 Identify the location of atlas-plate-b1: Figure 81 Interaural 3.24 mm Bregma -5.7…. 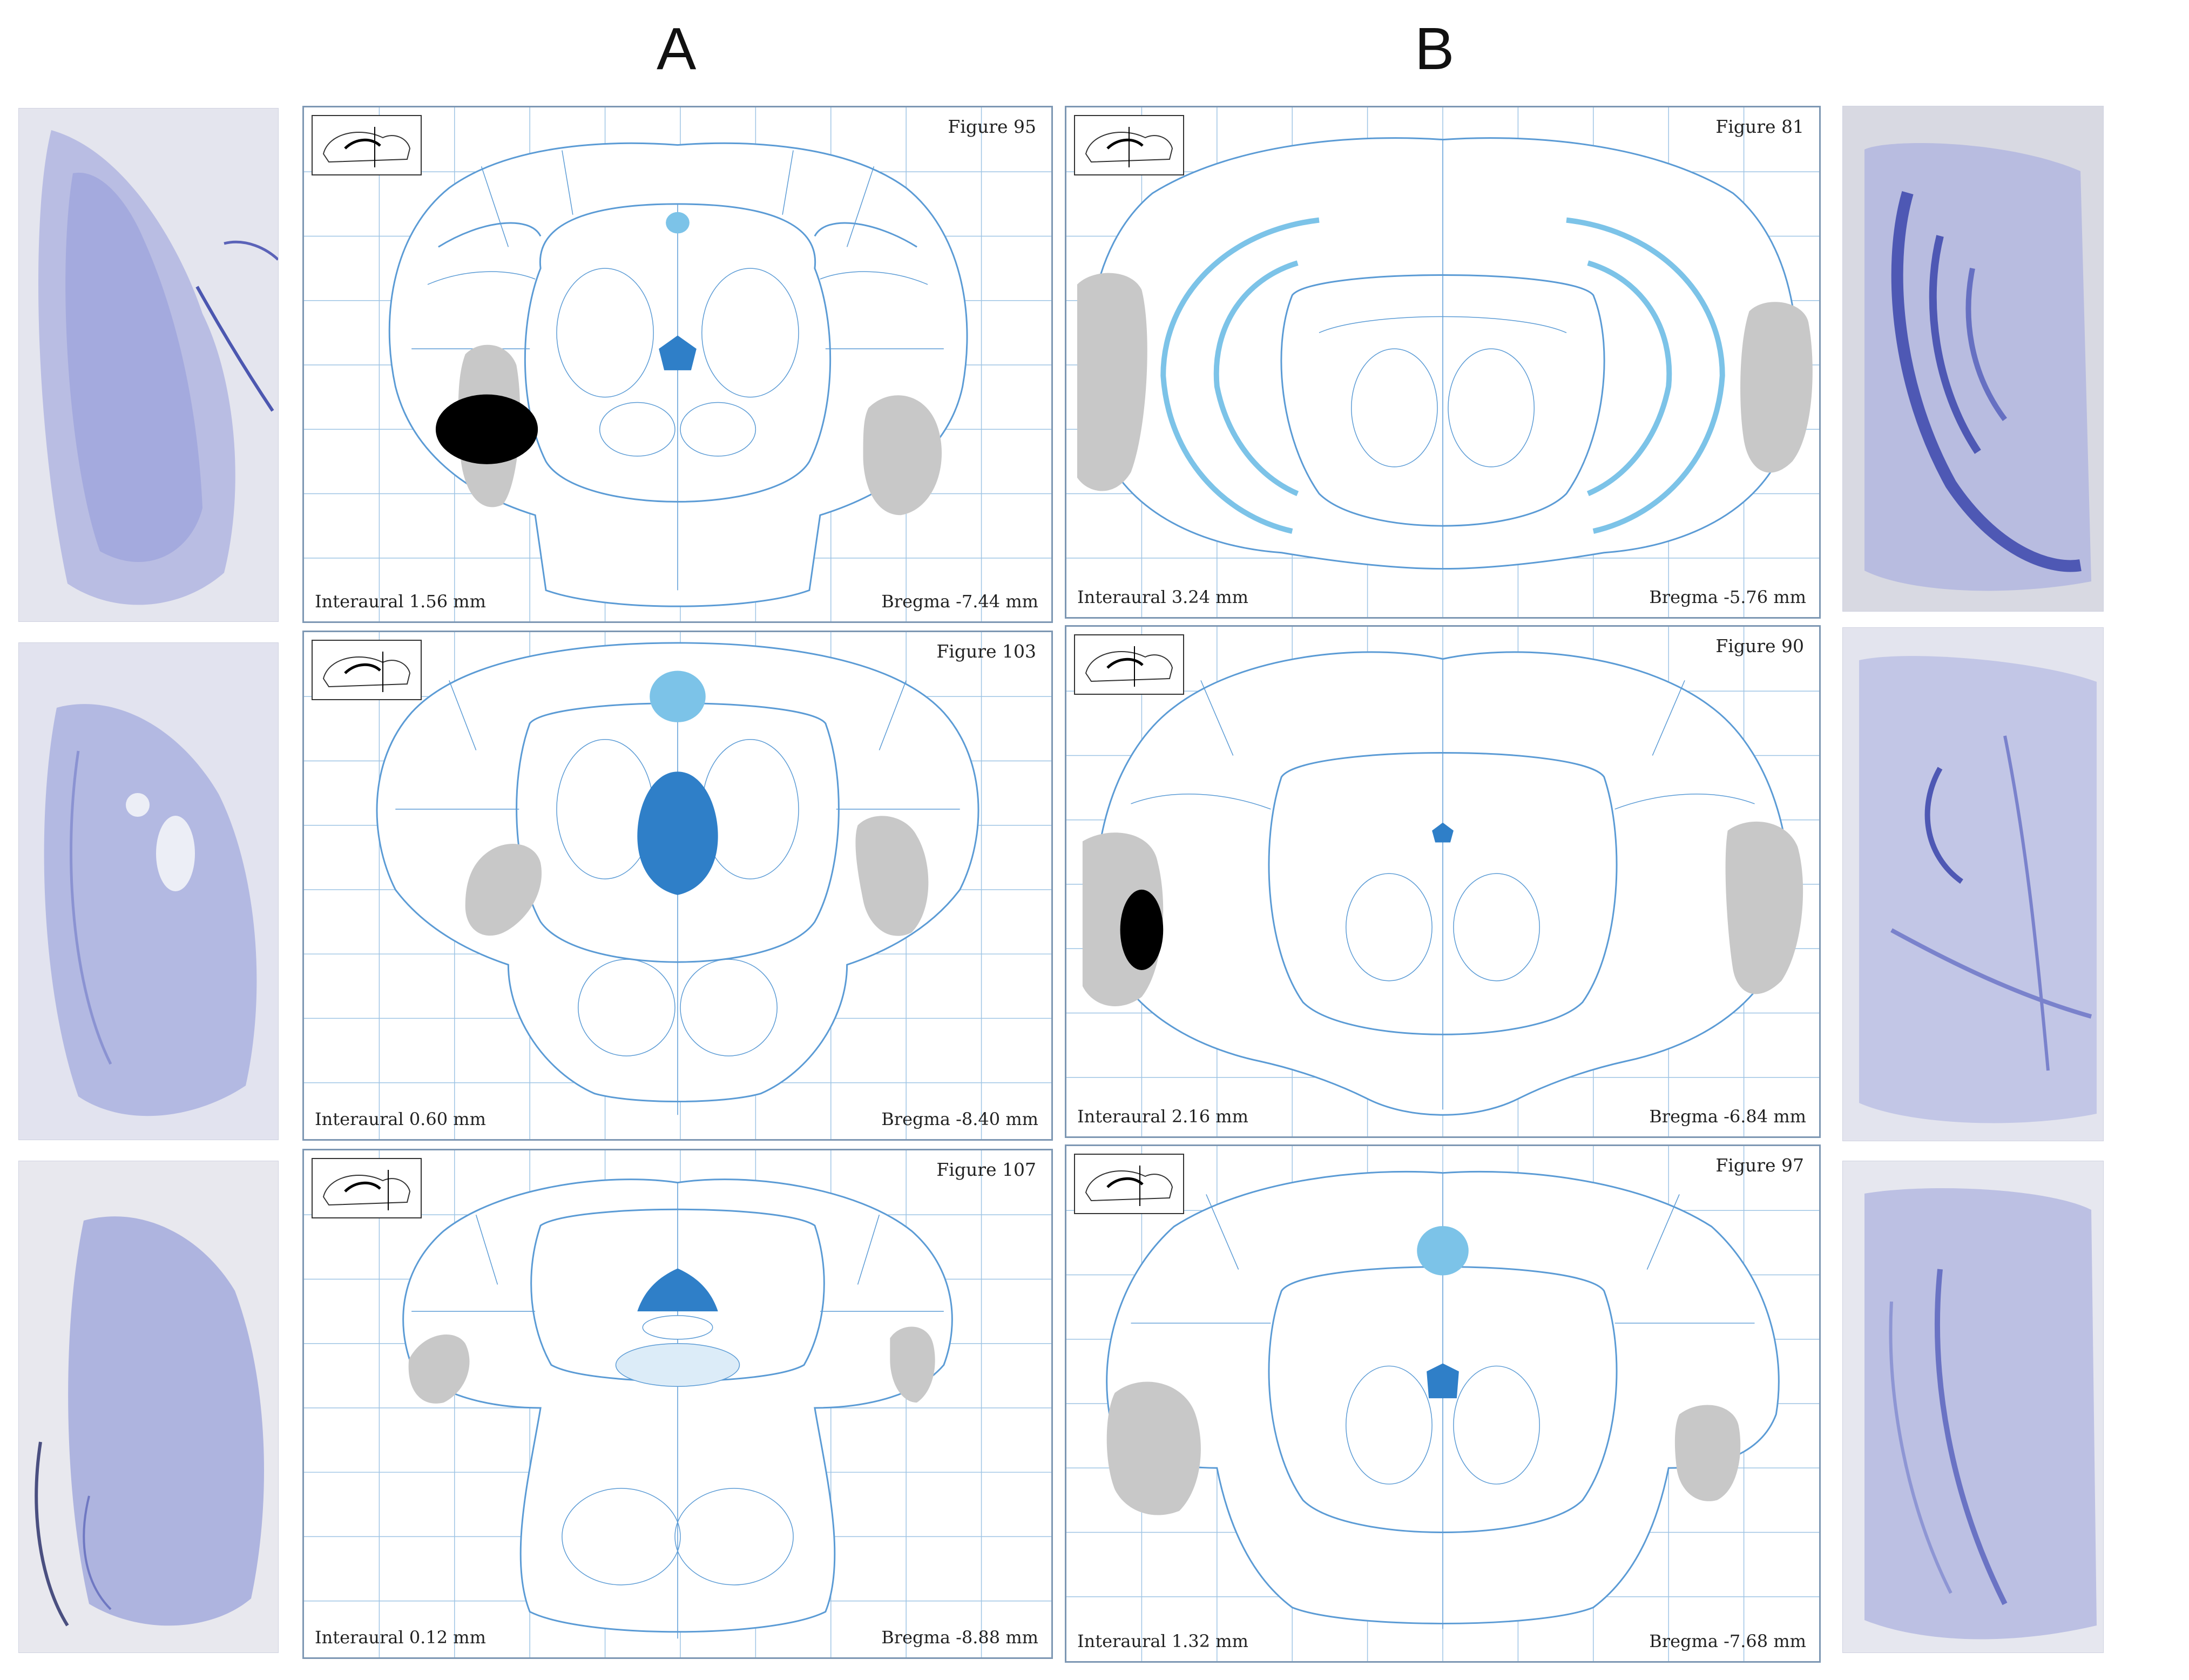
(1443, 363).